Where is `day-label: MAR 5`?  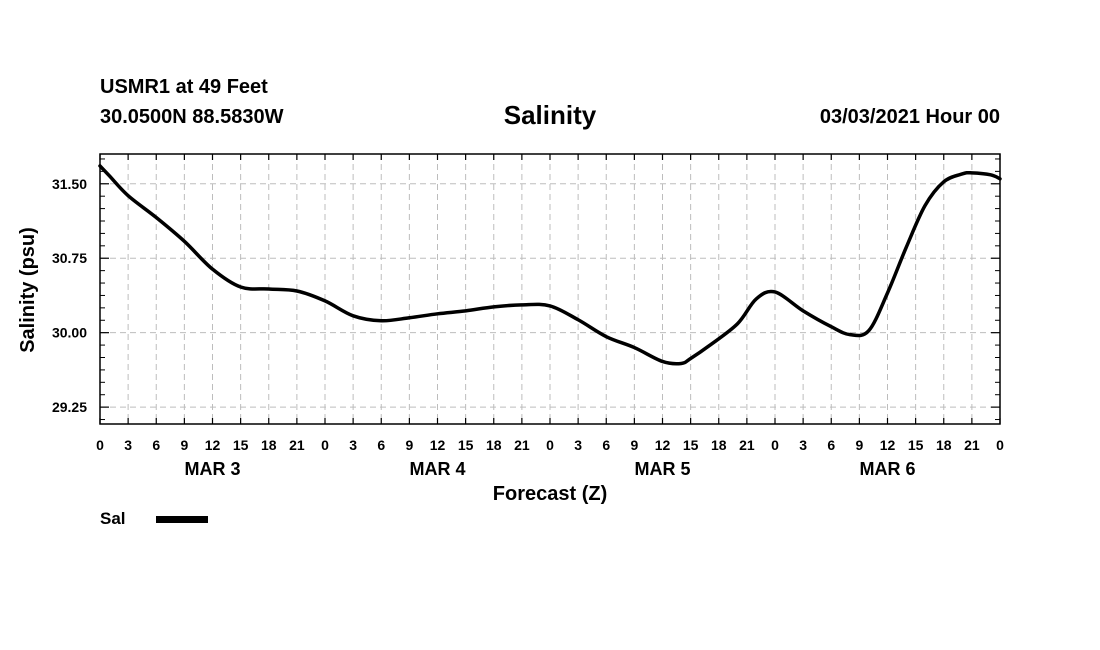
day-label: MAR 5 is located at coordinates (662, 469).